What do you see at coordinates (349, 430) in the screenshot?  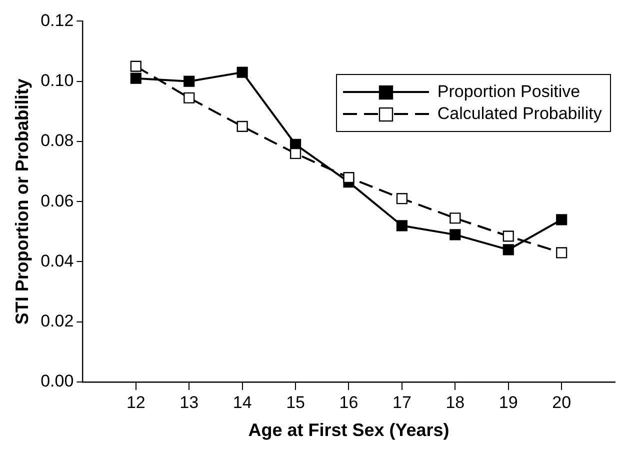 I see `x-axis-title: Age at First Sex (Years)` at bounding box center [349, 430].